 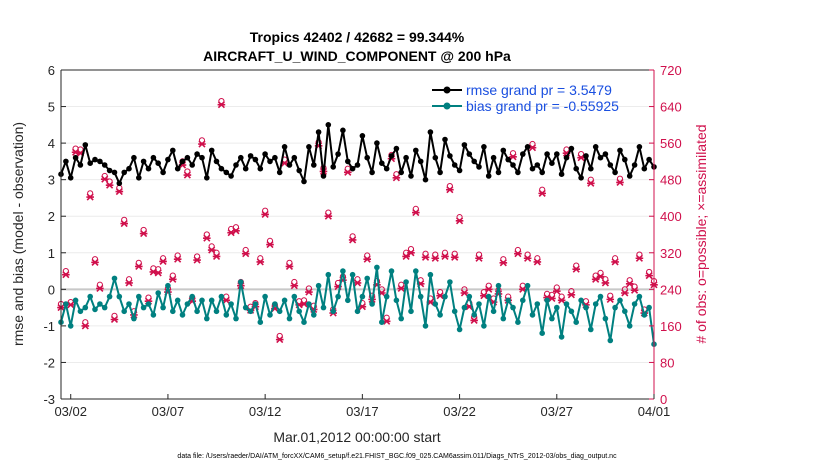 I want to click on y-tick-label-6: 3, so click(x=51, y=180).